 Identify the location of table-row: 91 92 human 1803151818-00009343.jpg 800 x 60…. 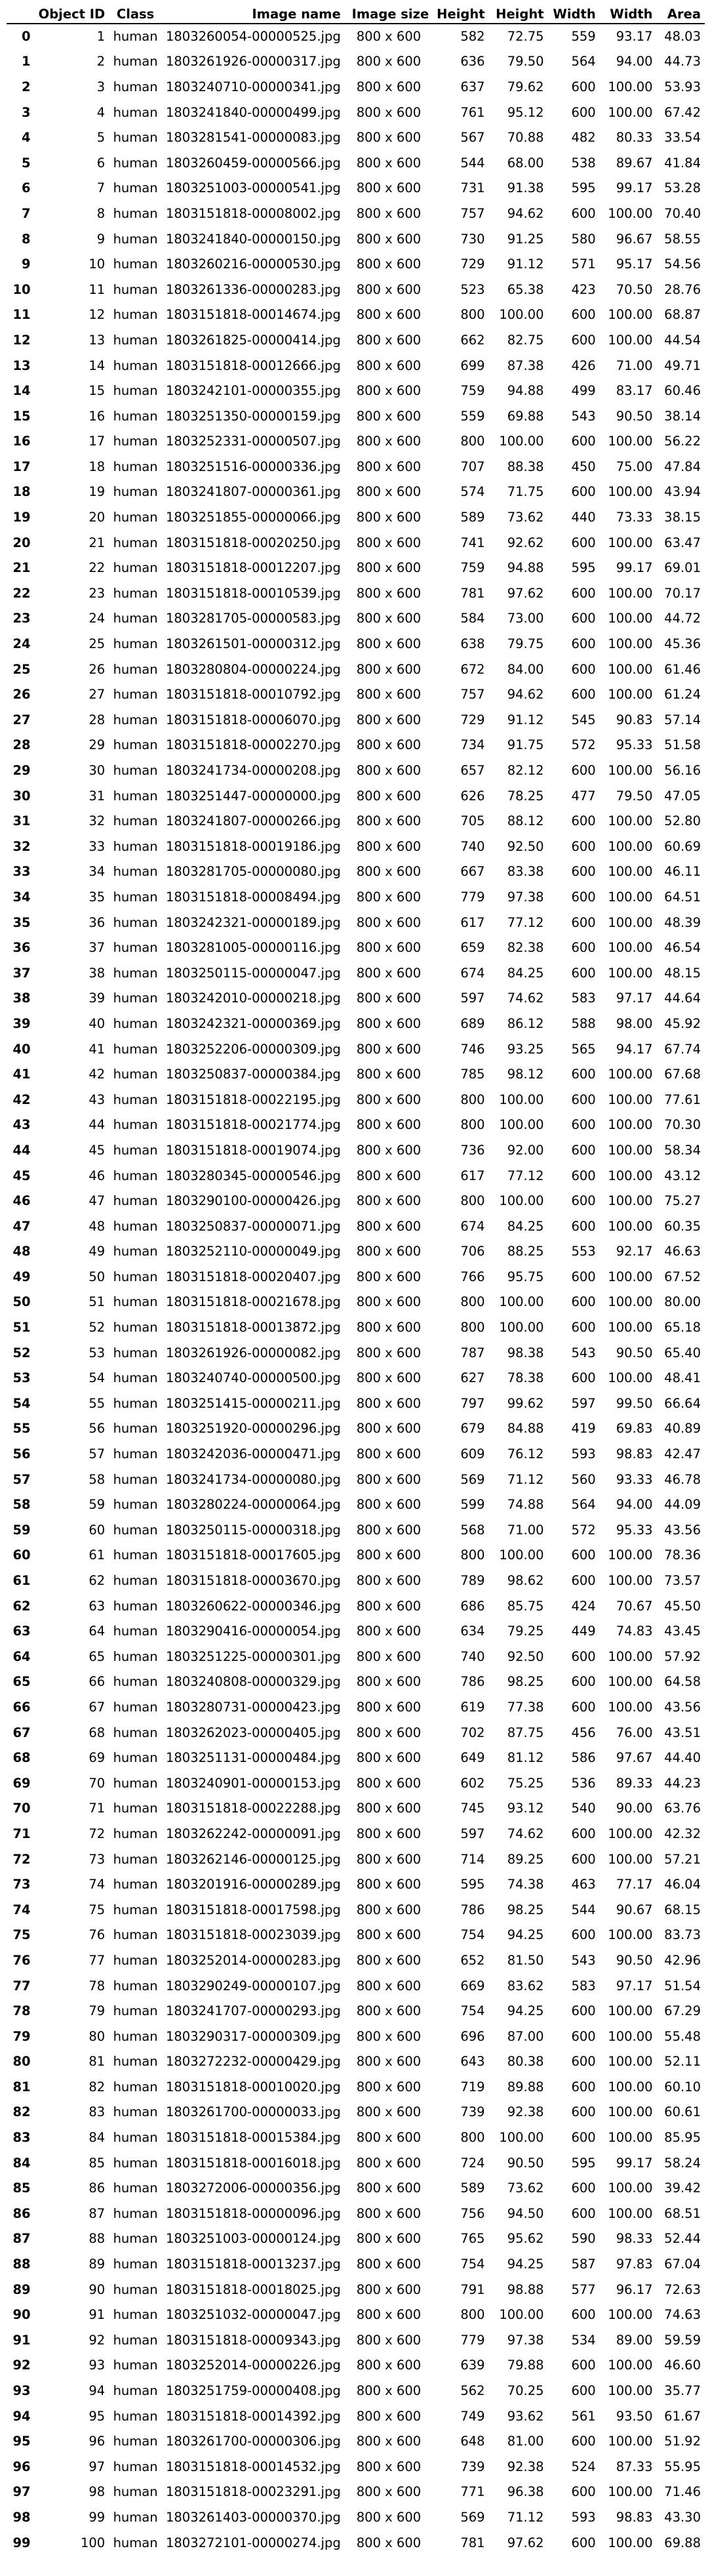
(356, 2340).